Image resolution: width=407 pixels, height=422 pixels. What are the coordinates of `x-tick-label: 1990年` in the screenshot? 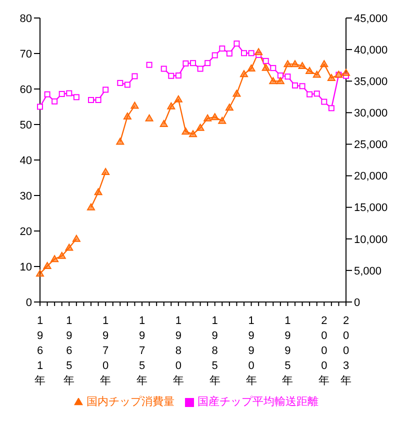 It's located at (251, 351).